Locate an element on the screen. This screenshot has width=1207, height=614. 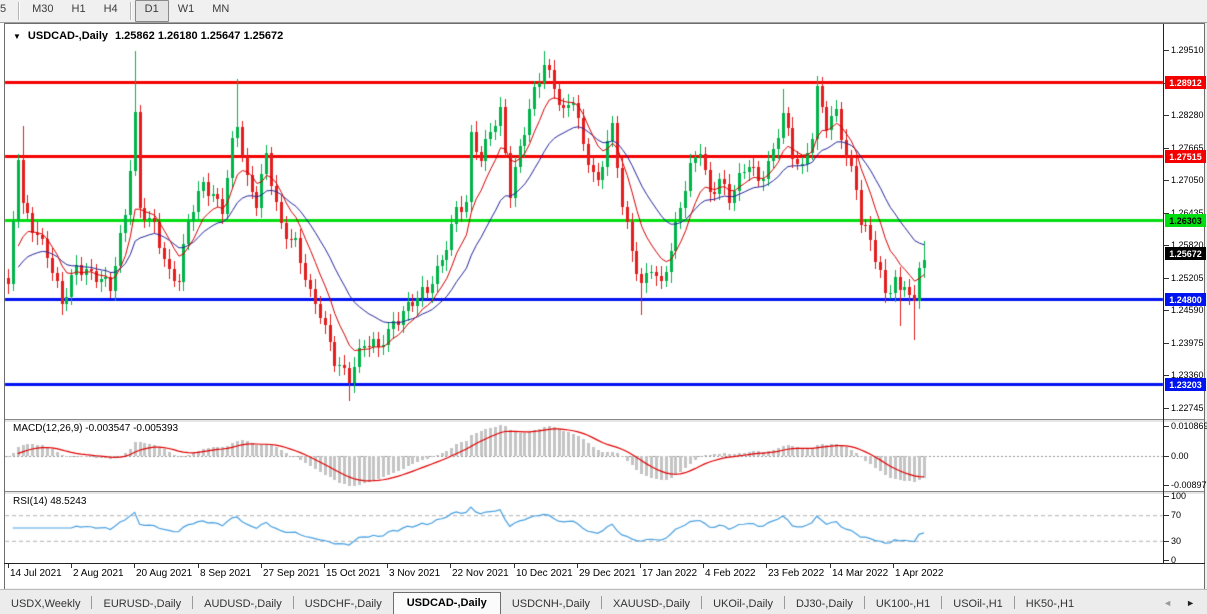
axis-tick-label: 1.26435 is located at coordinates (1187, 213).